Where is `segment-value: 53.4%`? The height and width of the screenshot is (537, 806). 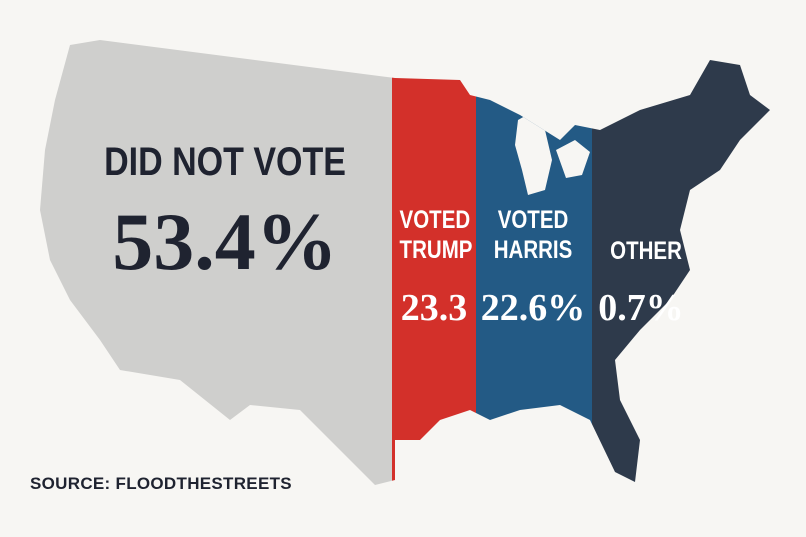 segment-value: 53.4% is located at coordinates (225, 241).